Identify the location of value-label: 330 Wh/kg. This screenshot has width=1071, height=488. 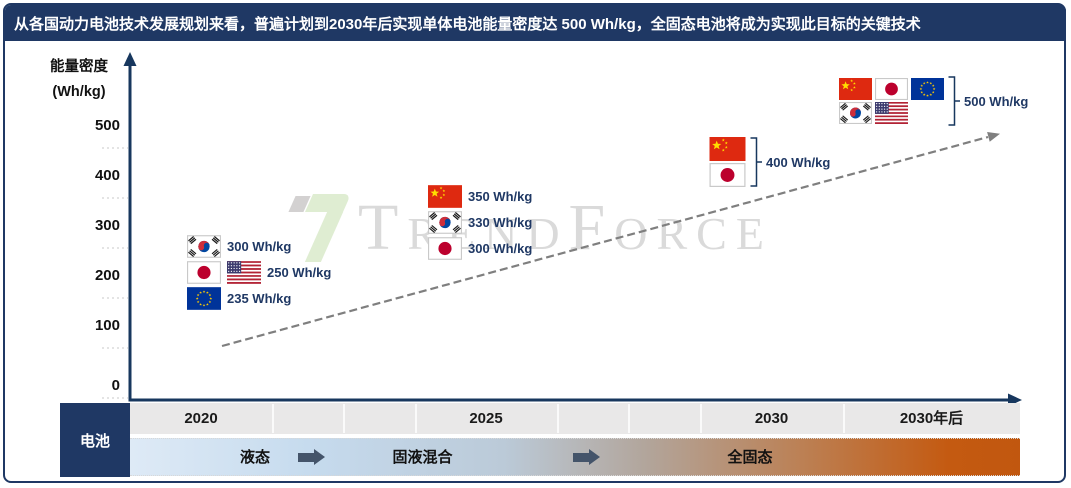
(500, 222).